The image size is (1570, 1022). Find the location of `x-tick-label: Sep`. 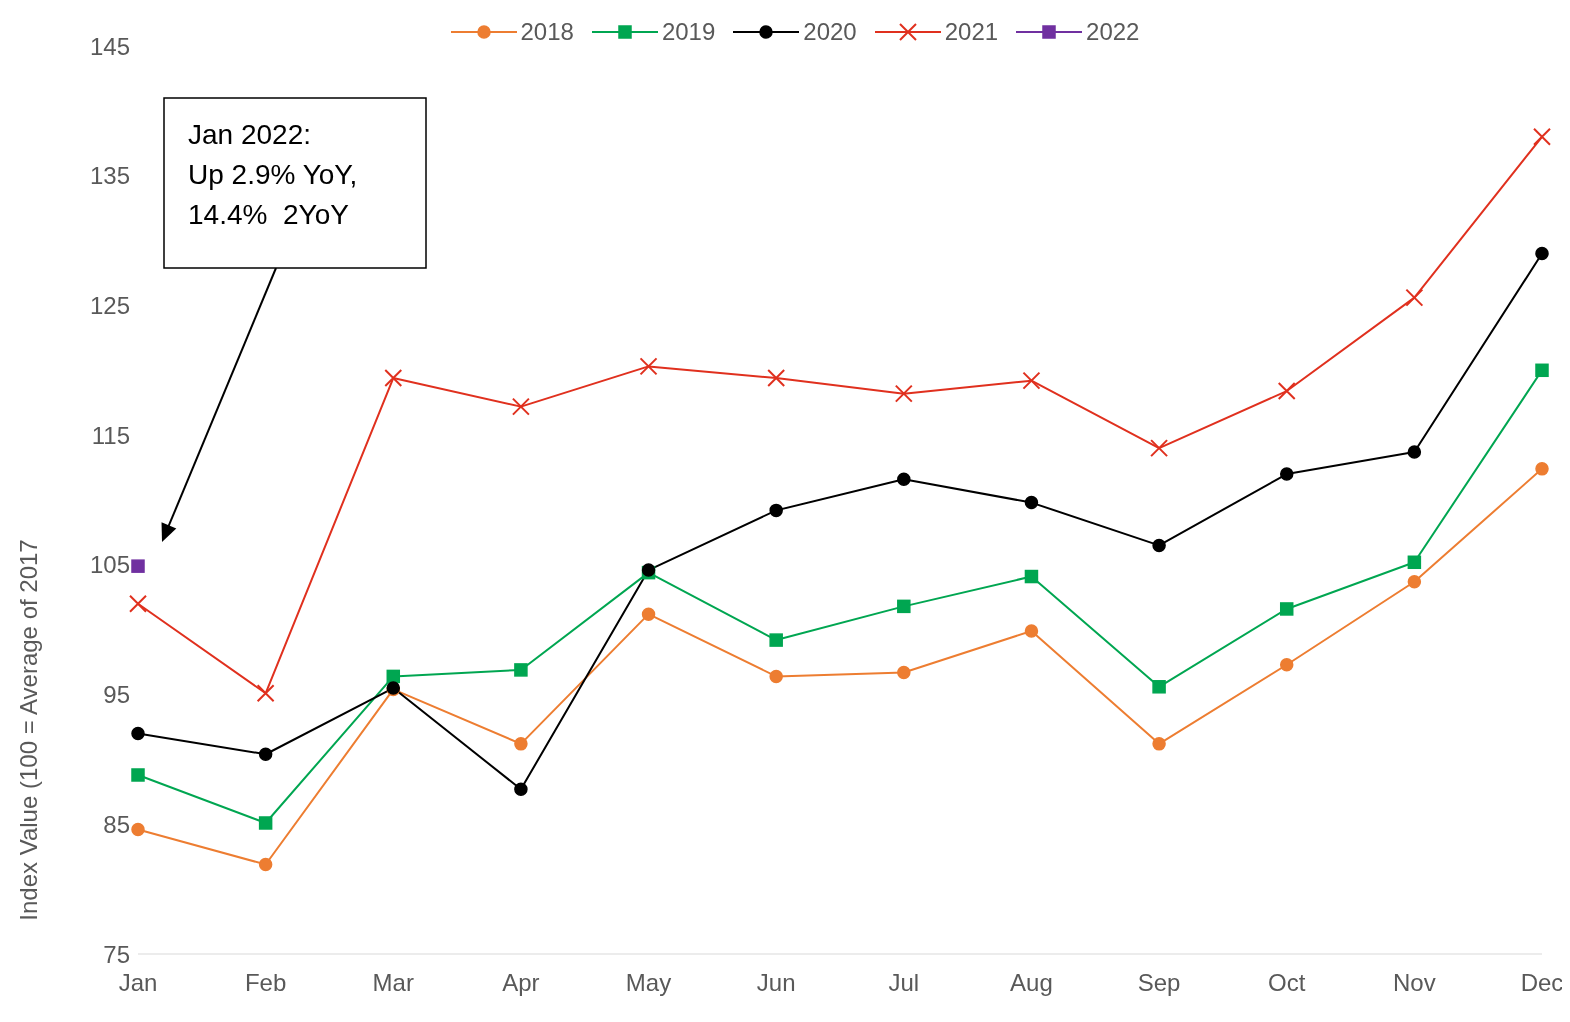

x-tick-label: Sep is located at coordinates (1159, 983).